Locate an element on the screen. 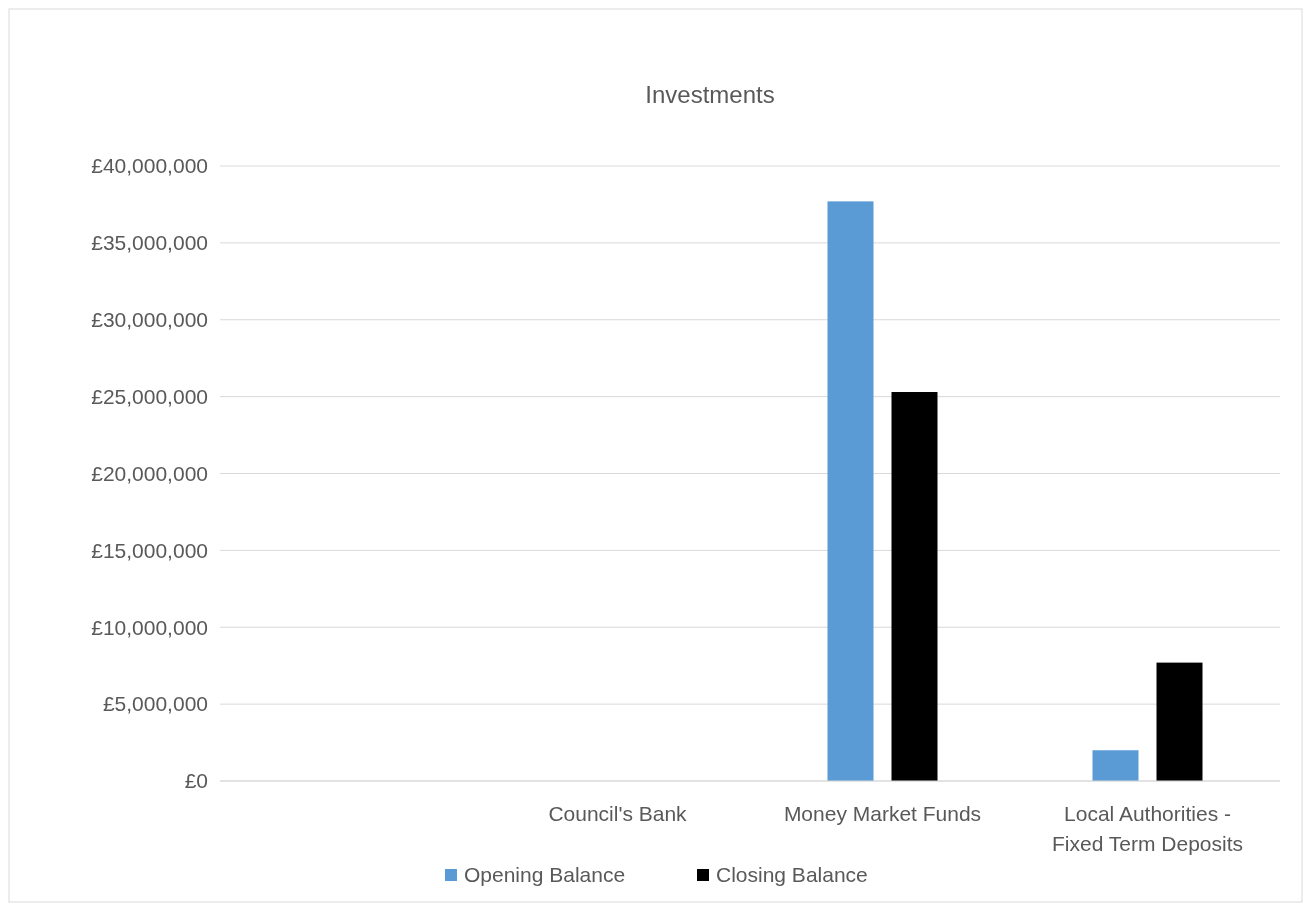  x-tick-label: Local Authorities - Fixed Term Deposits is located at coordinates (1147, 828).